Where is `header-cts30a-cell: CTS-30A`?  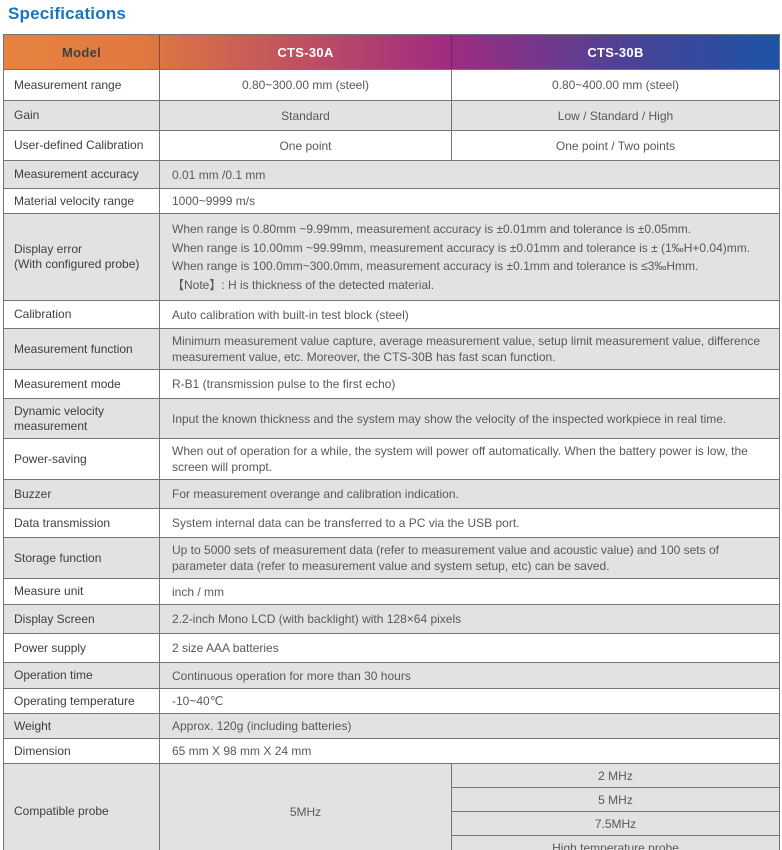
header-cts30a-cell: CTS-30A is located at coordinates (305, 52).